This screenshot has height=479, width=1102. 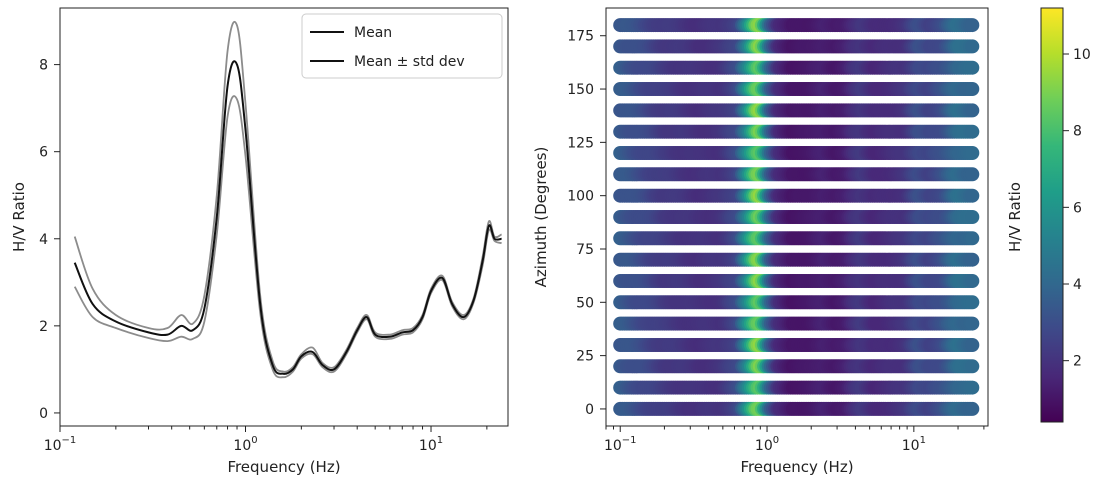 I want to click on left-x-tick-label: 10¹, so click(x=431, y=444).